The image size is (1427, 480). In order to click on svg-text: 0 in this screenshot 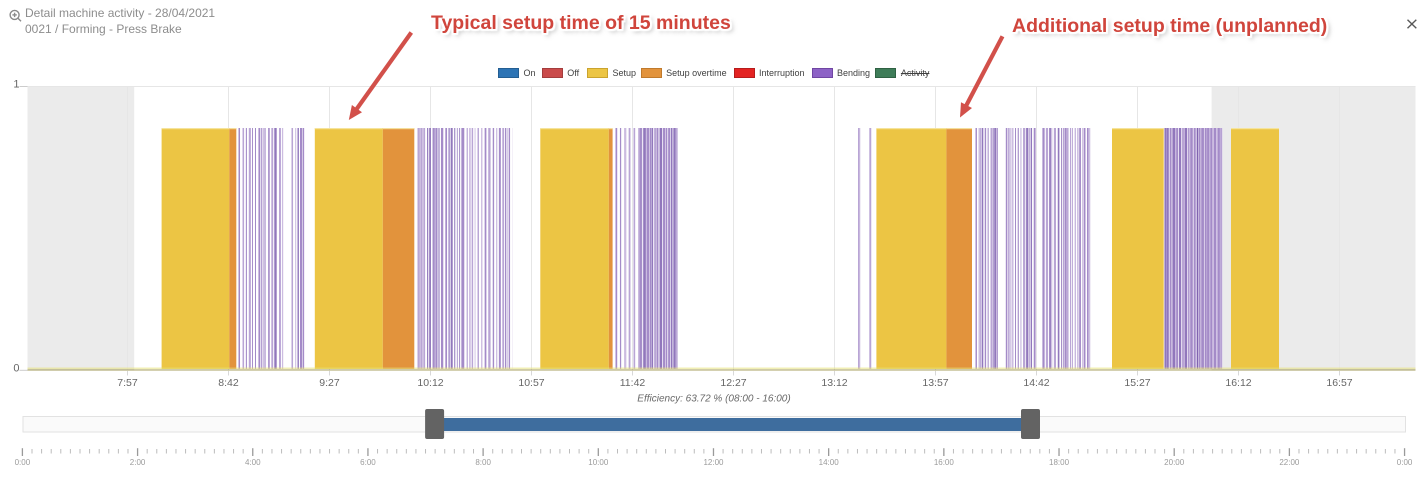, I will do `click(16, 369)`.